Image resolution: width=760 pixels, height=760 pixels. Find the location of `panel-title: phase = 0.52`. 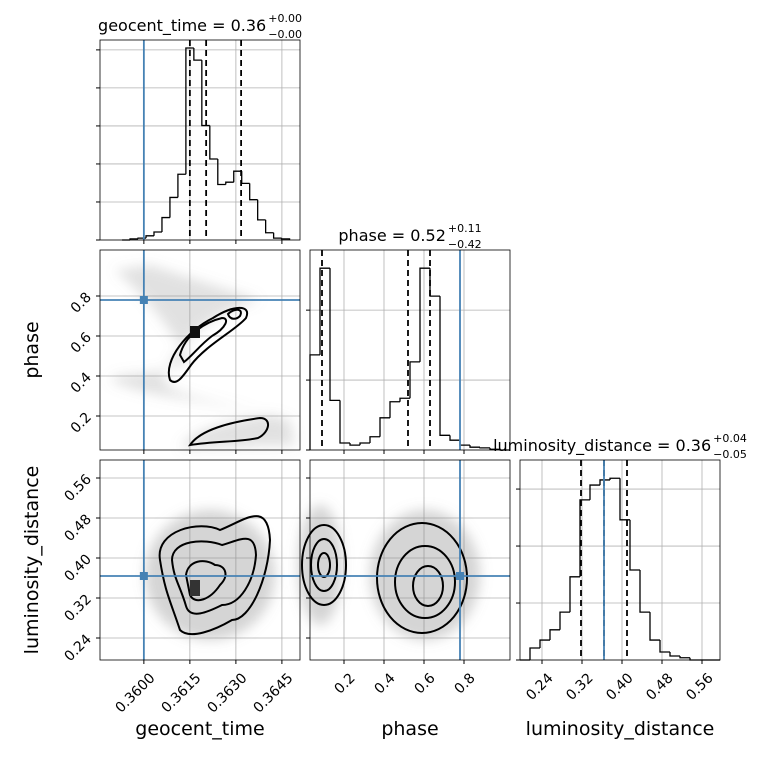

panel-title: phase = 0.52 is located at coordinates (391, 235).